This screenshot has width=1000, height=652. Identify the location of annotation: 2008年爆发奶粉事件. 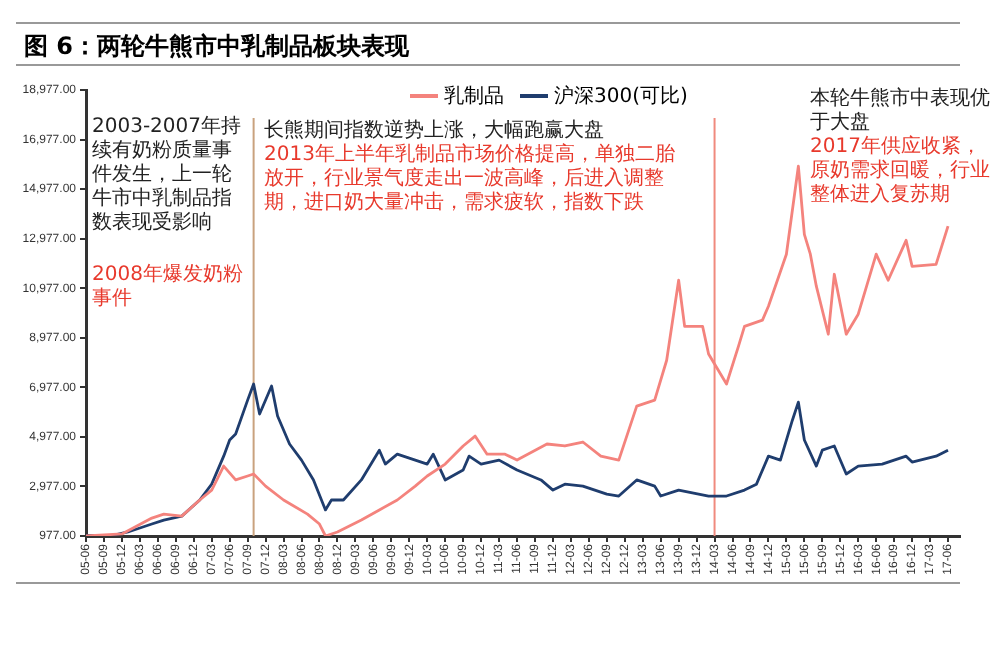
(168, 288).